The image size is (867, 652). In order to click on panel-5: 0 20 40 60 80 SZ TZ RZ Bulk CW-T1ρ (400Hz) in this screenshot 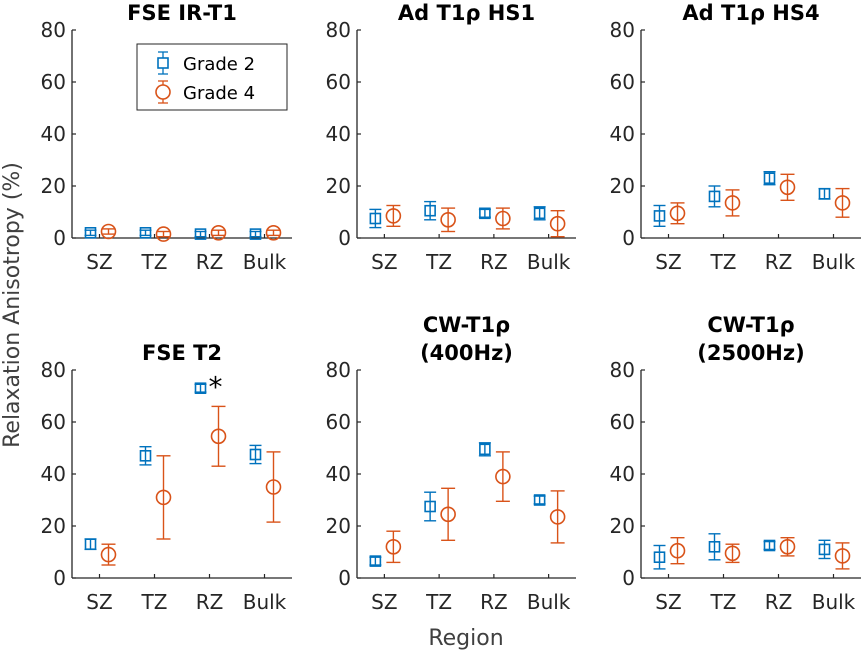, I will do `click(451, 463)`.